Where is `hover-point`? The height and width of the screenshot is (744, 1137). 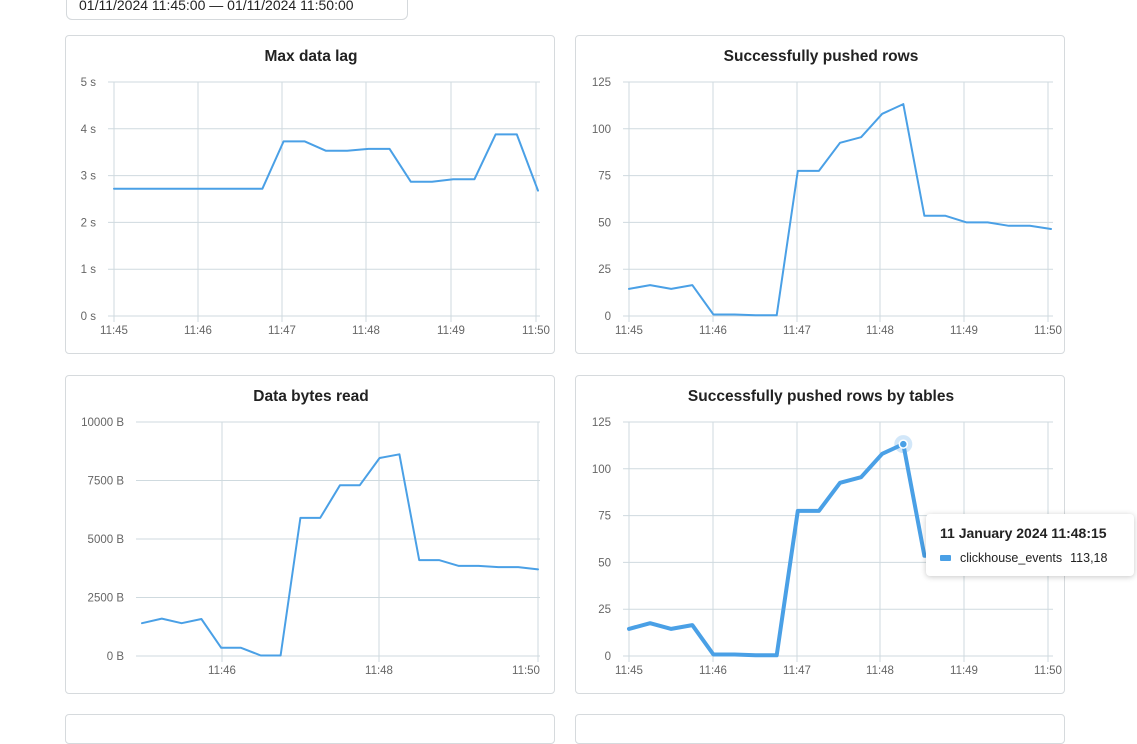 hover-point is located at coordinates (903, 444).